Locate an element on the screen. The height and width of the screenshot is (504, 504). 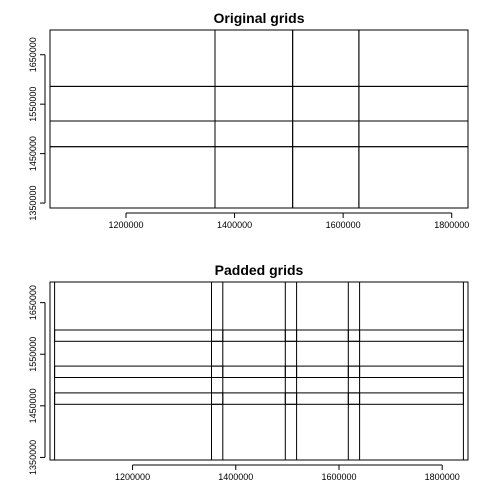
chart-title-original: Original grids is located at coordinates (258, 18).